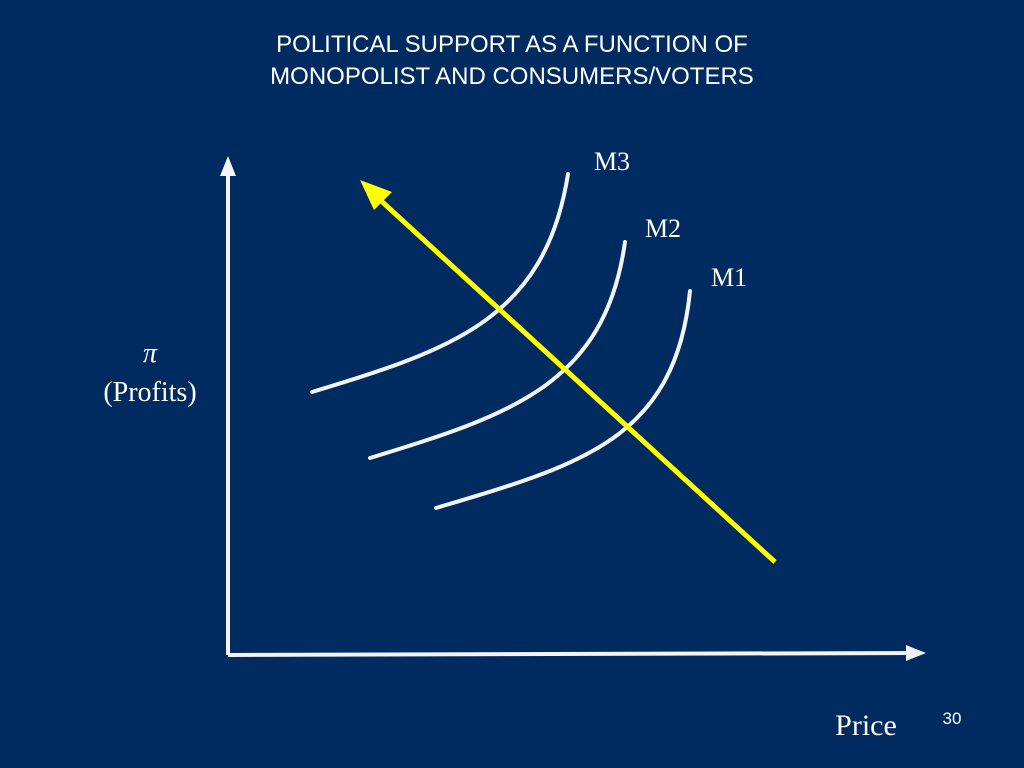  What do you see at coordinates (663, 228) in the screenshot?
I see `curve-label: M2` at bounding box center [663, 228].